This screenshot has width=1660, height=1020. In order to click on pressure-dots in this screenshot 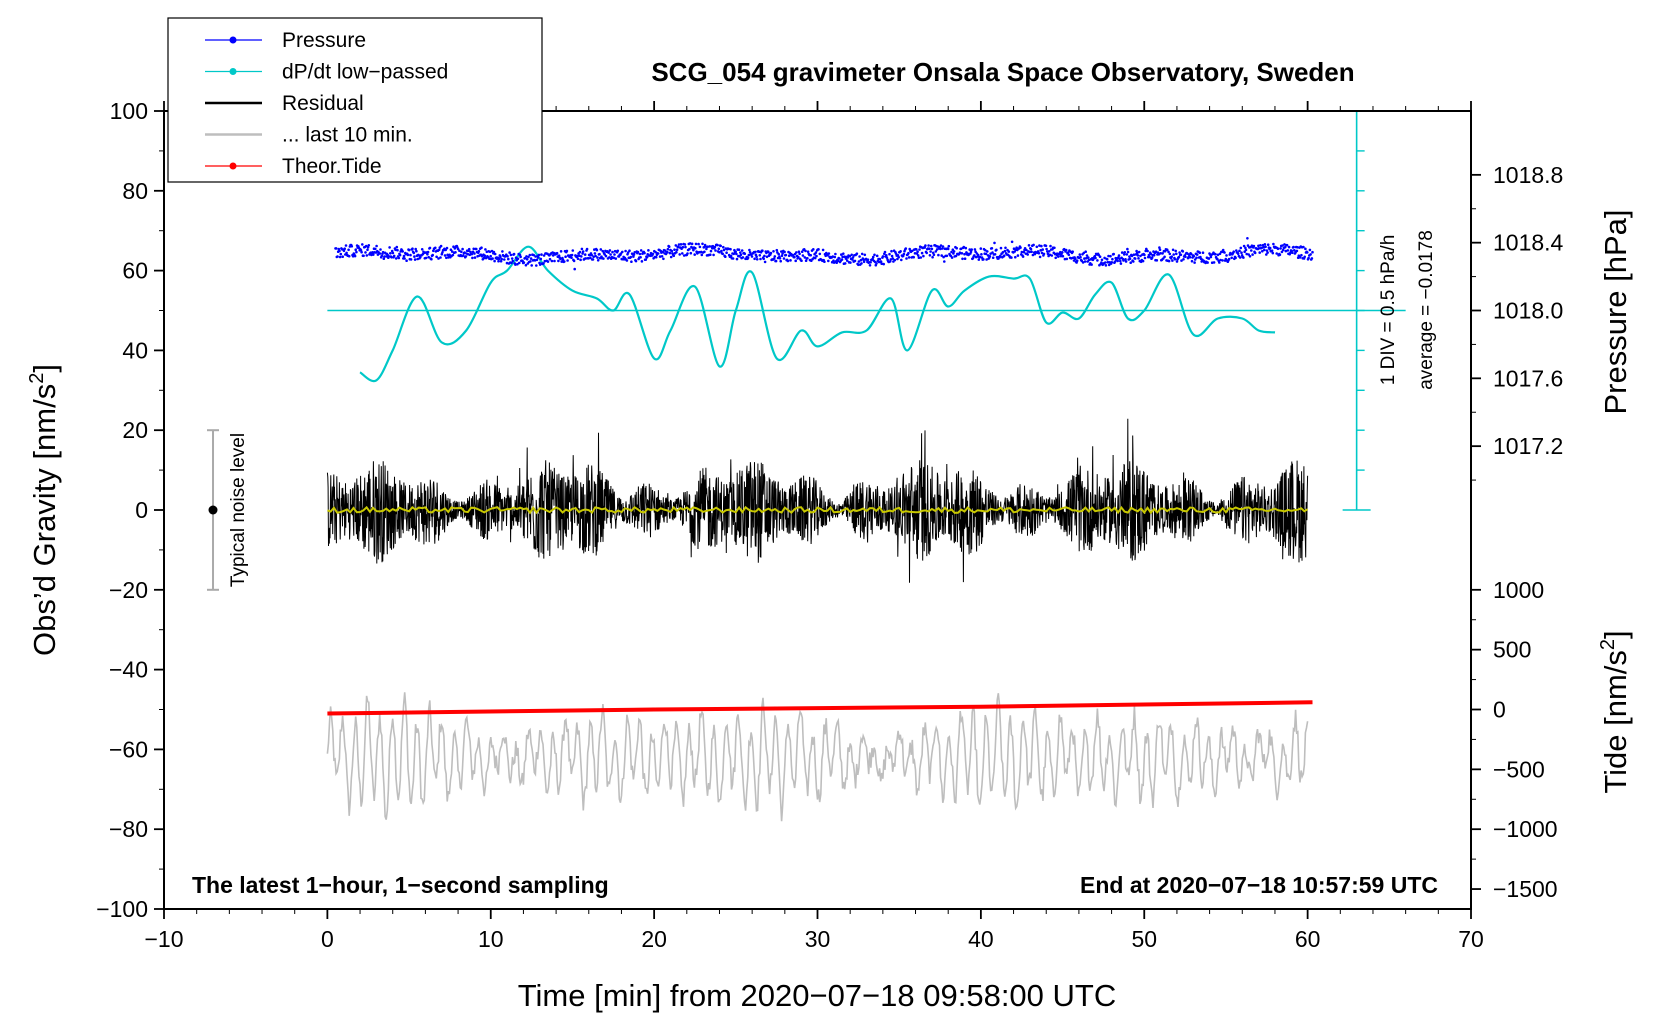, I will do `click(824, 254)`.